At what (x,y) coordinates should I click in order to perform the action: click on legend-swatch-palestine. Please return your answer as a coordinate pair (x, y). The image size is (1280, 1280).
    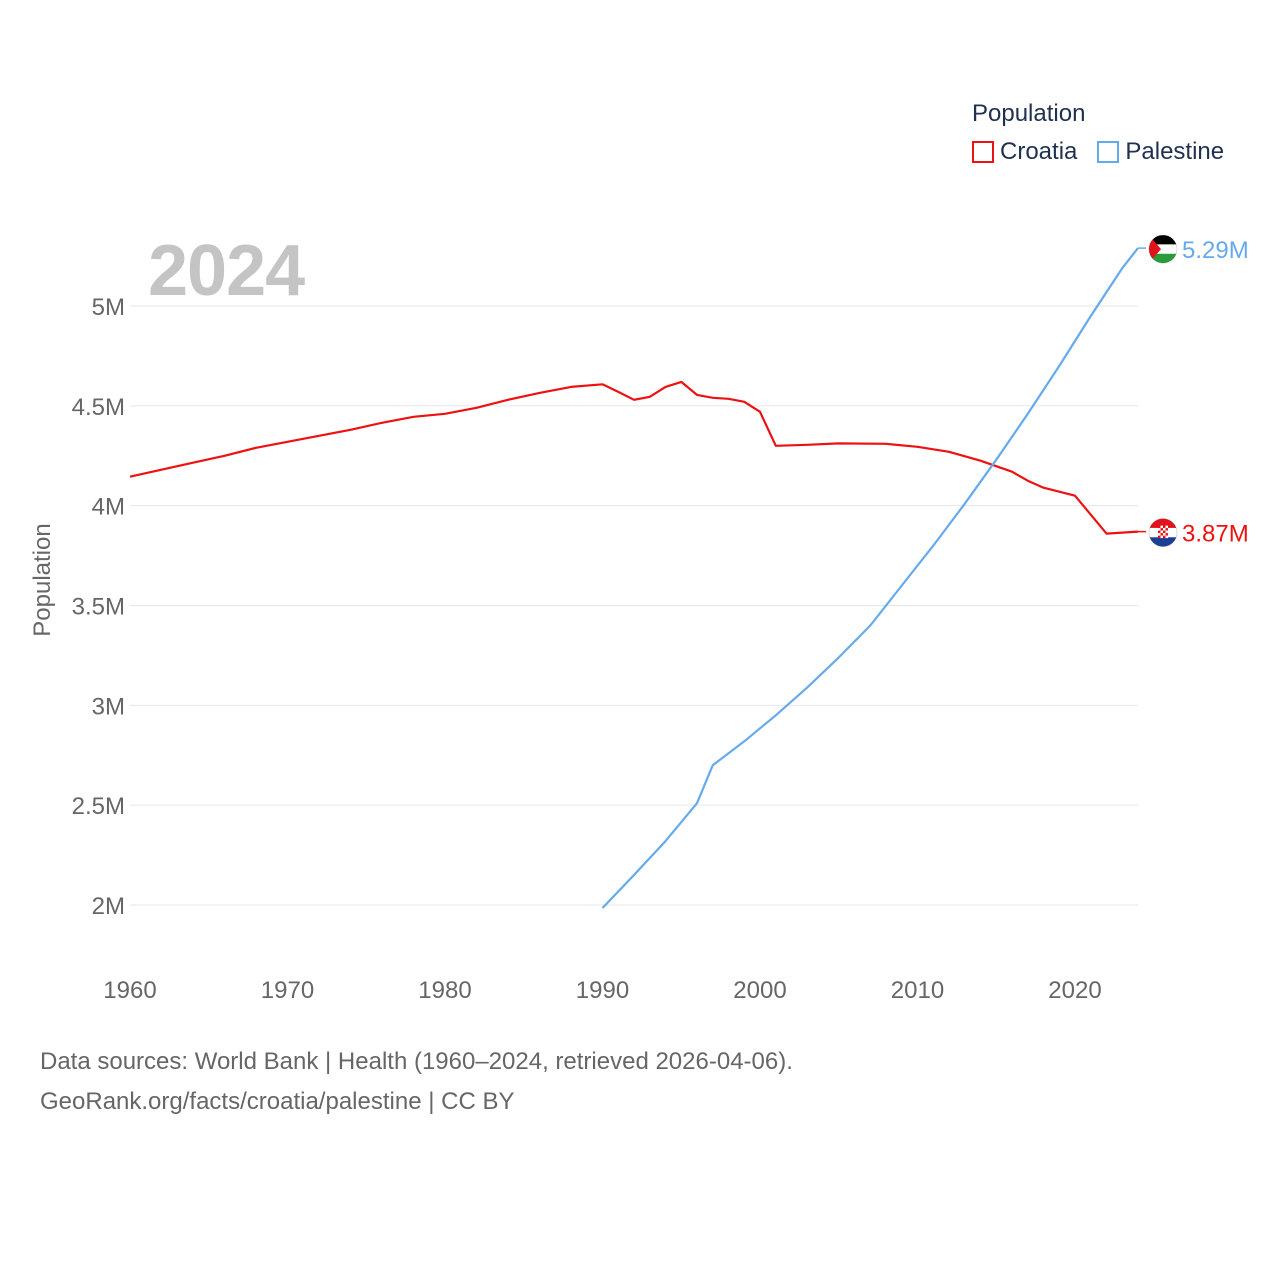
    Looking at the image, I should click on (1108, 152).